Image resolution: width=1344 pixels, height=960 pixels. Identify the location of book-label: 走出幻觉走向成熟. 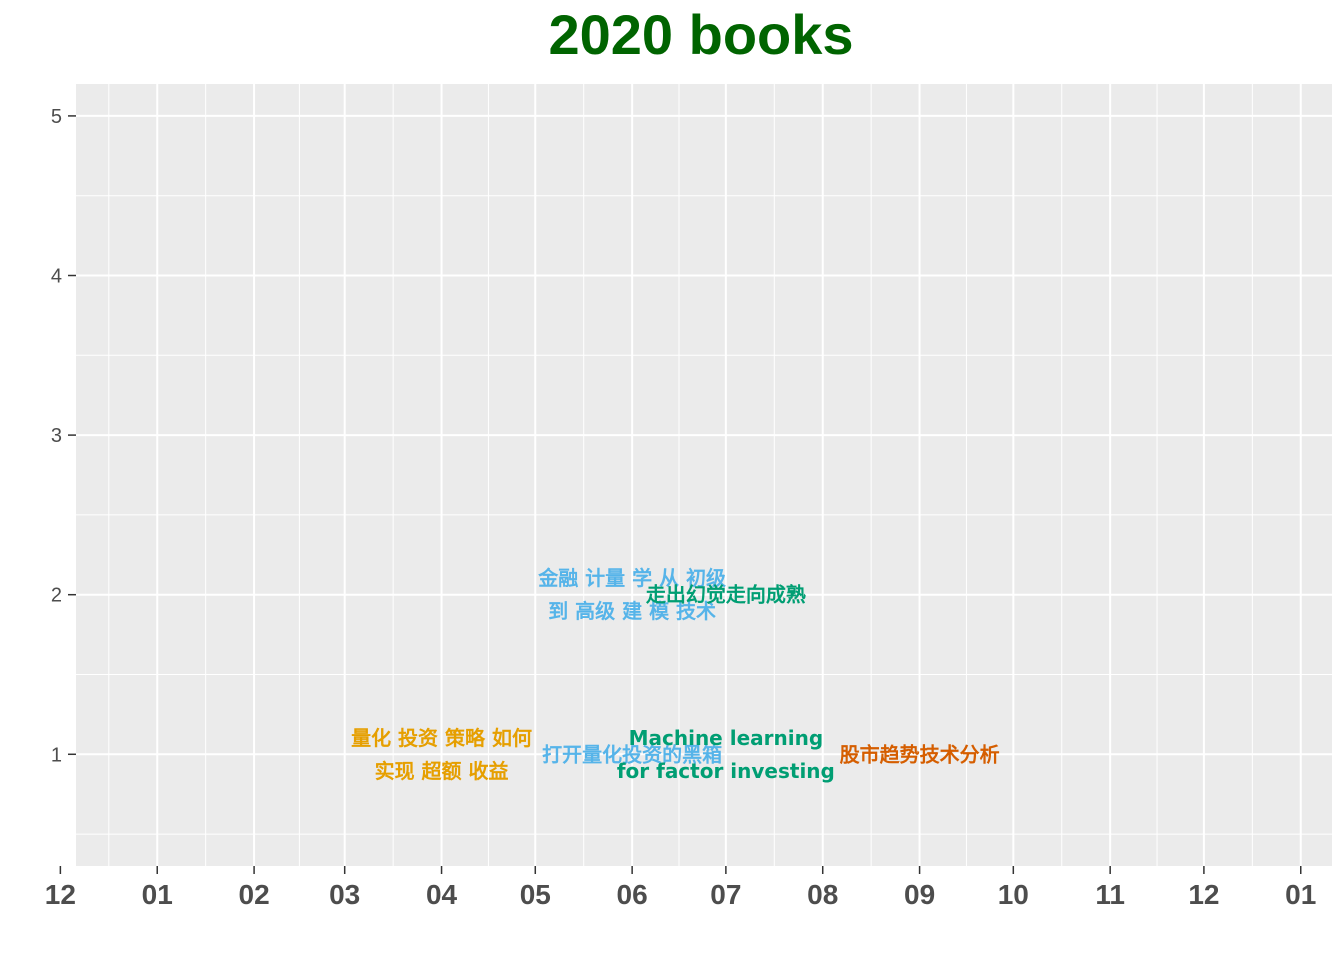
(726, 595).